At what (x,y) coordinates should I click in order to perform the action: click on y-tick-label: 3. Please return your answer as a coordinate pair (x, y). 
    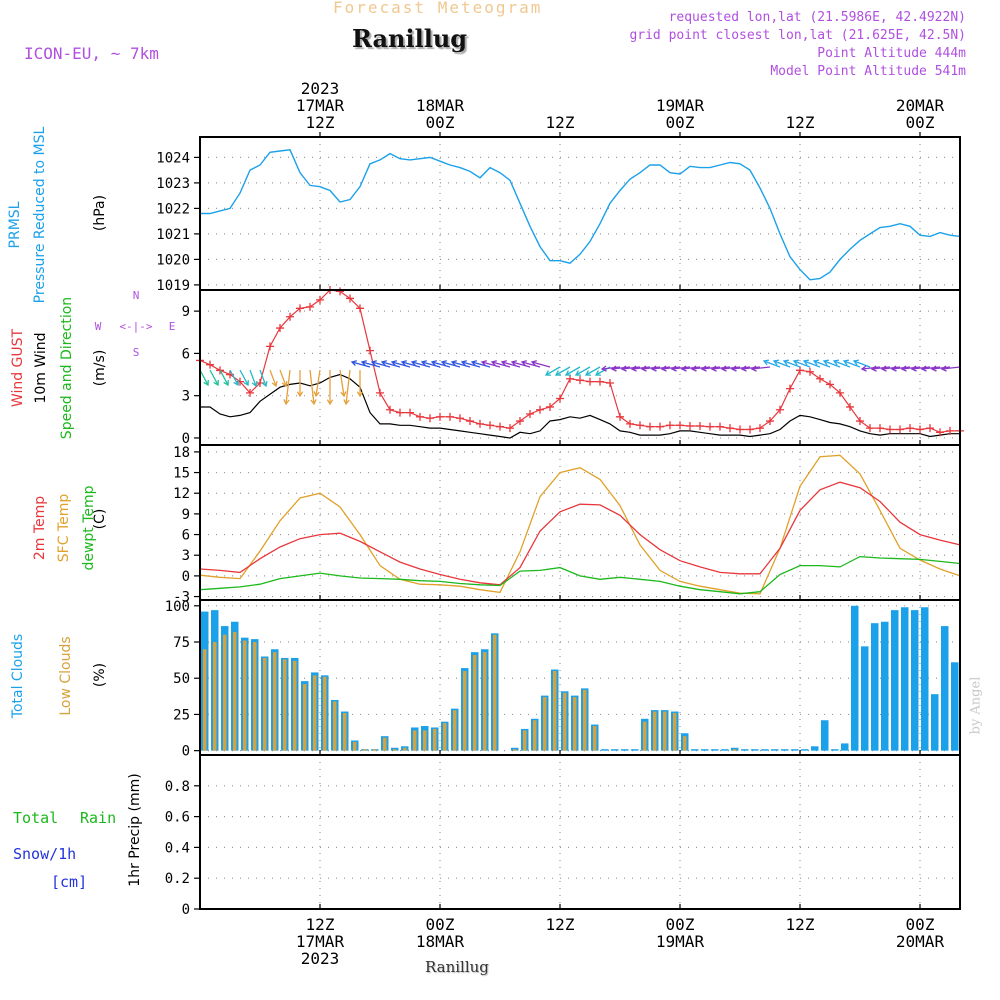
    Looking at the image, I should click on (186, 397).